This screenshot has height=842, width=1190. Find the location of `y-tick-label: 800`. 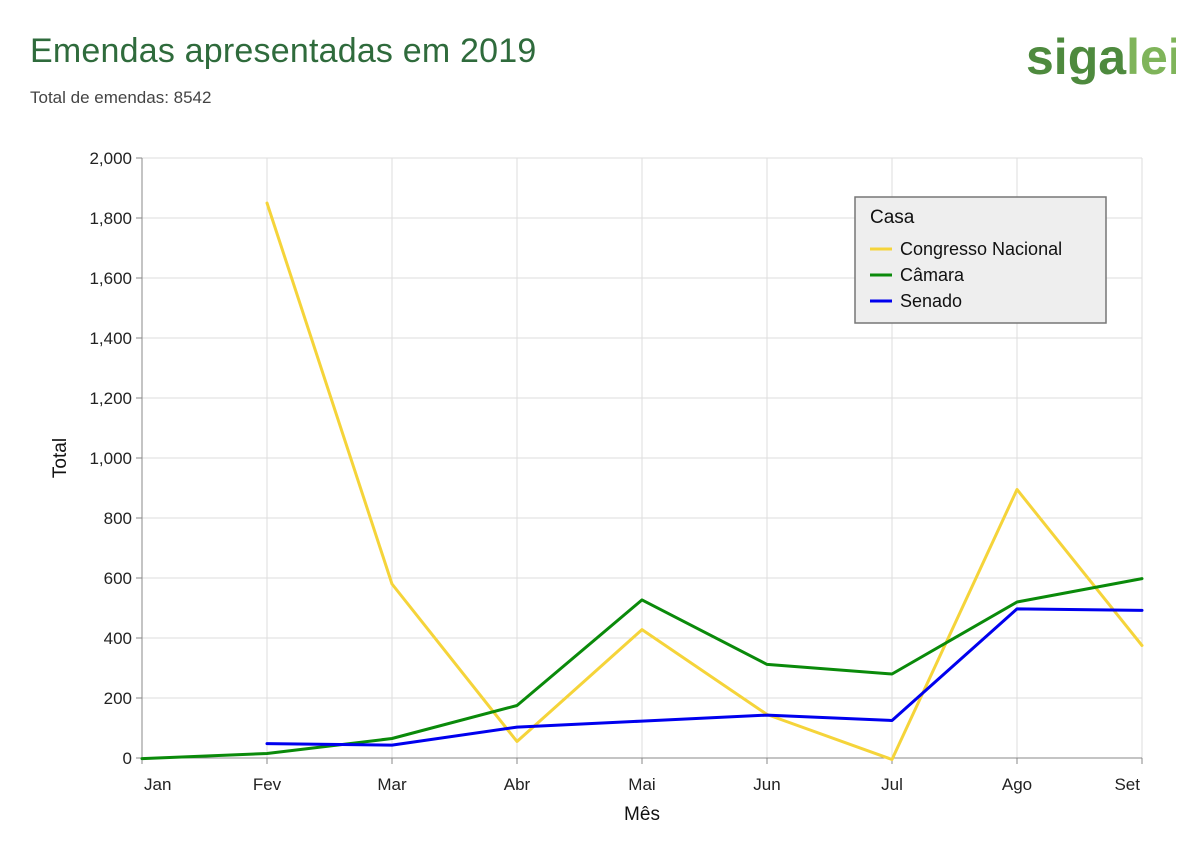

y-tick-label: 800 is located at coordinates (118, 518).